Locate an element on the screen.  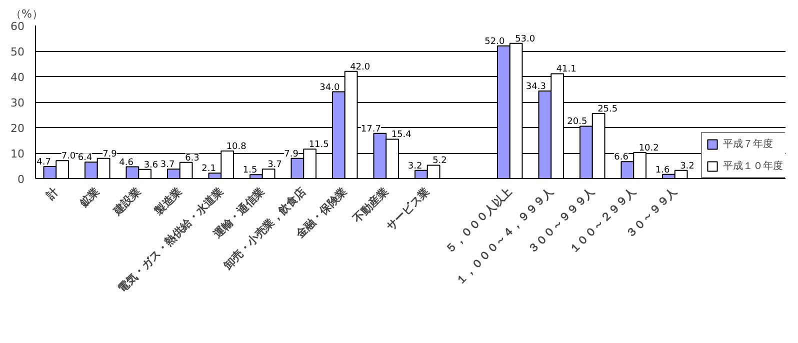
legend-label: 平成１０年度 is located at coordinates (753, 166).